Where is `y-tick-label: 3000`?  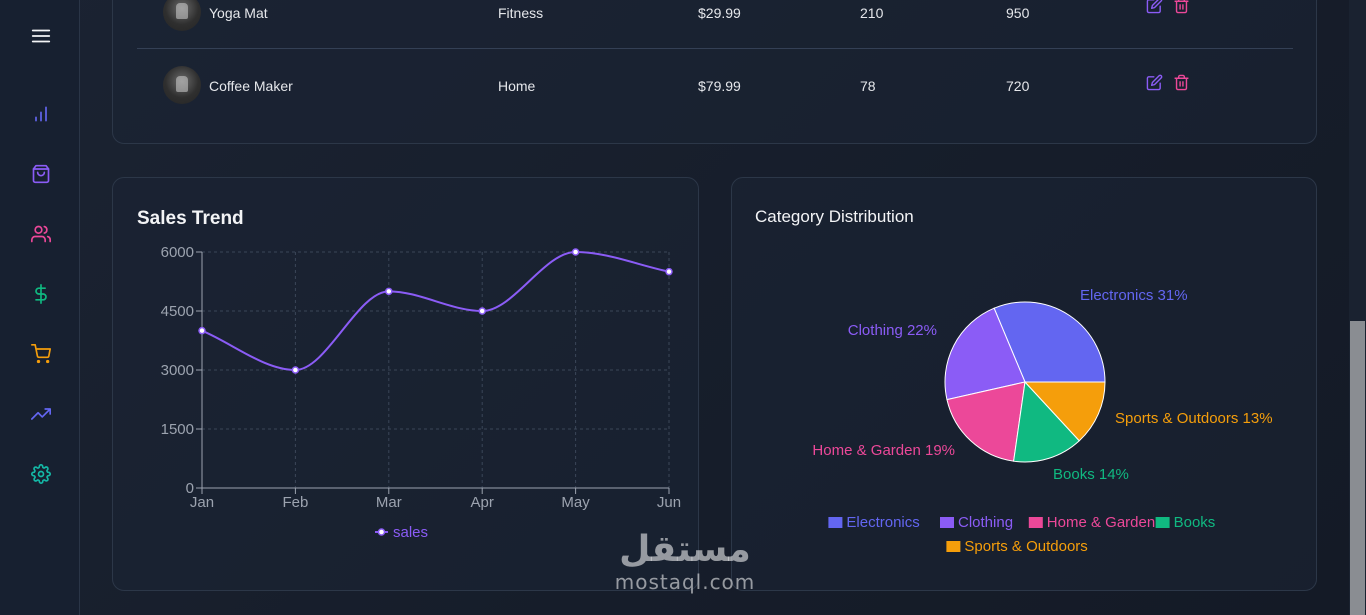
y-tick-label: 3000 is located at coordinates (177, 370).